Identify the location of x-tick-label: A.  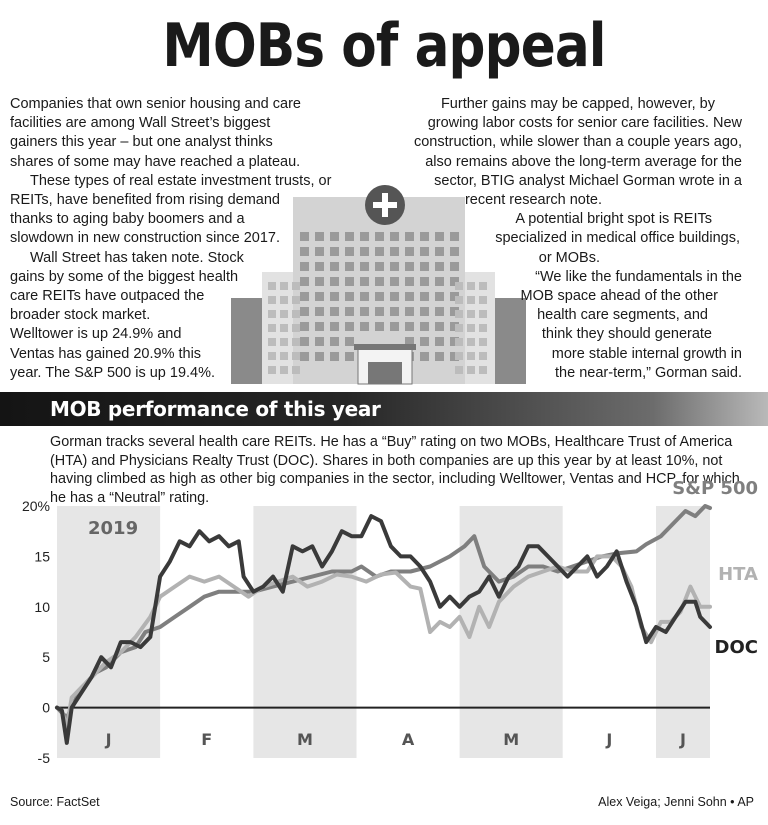
(408, 739).